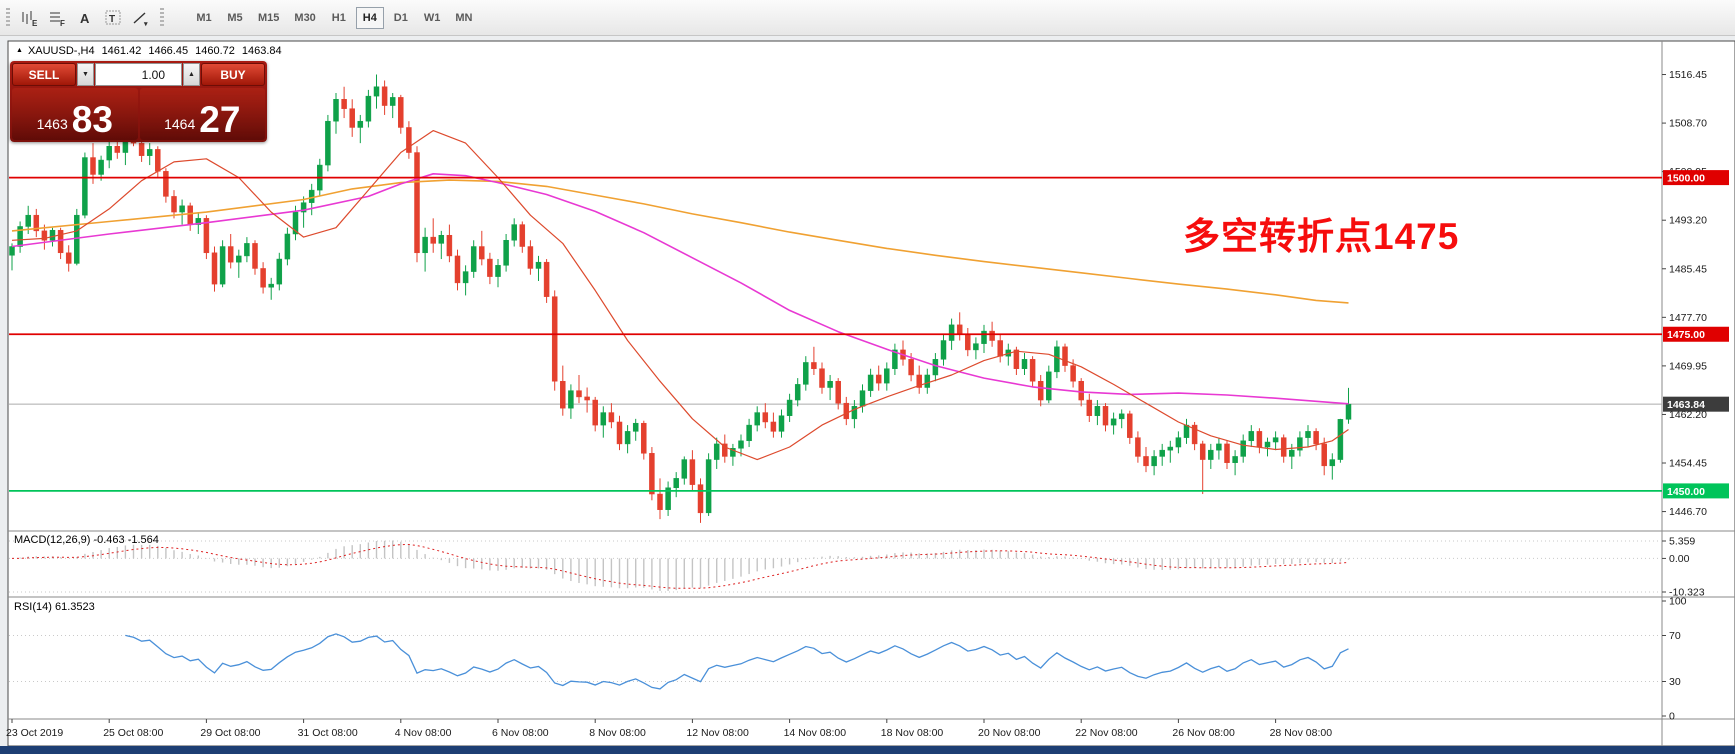 This screenshot has width=1735, height=754. I want to click on ohlc-close: 1463.84, so click(261, 51).